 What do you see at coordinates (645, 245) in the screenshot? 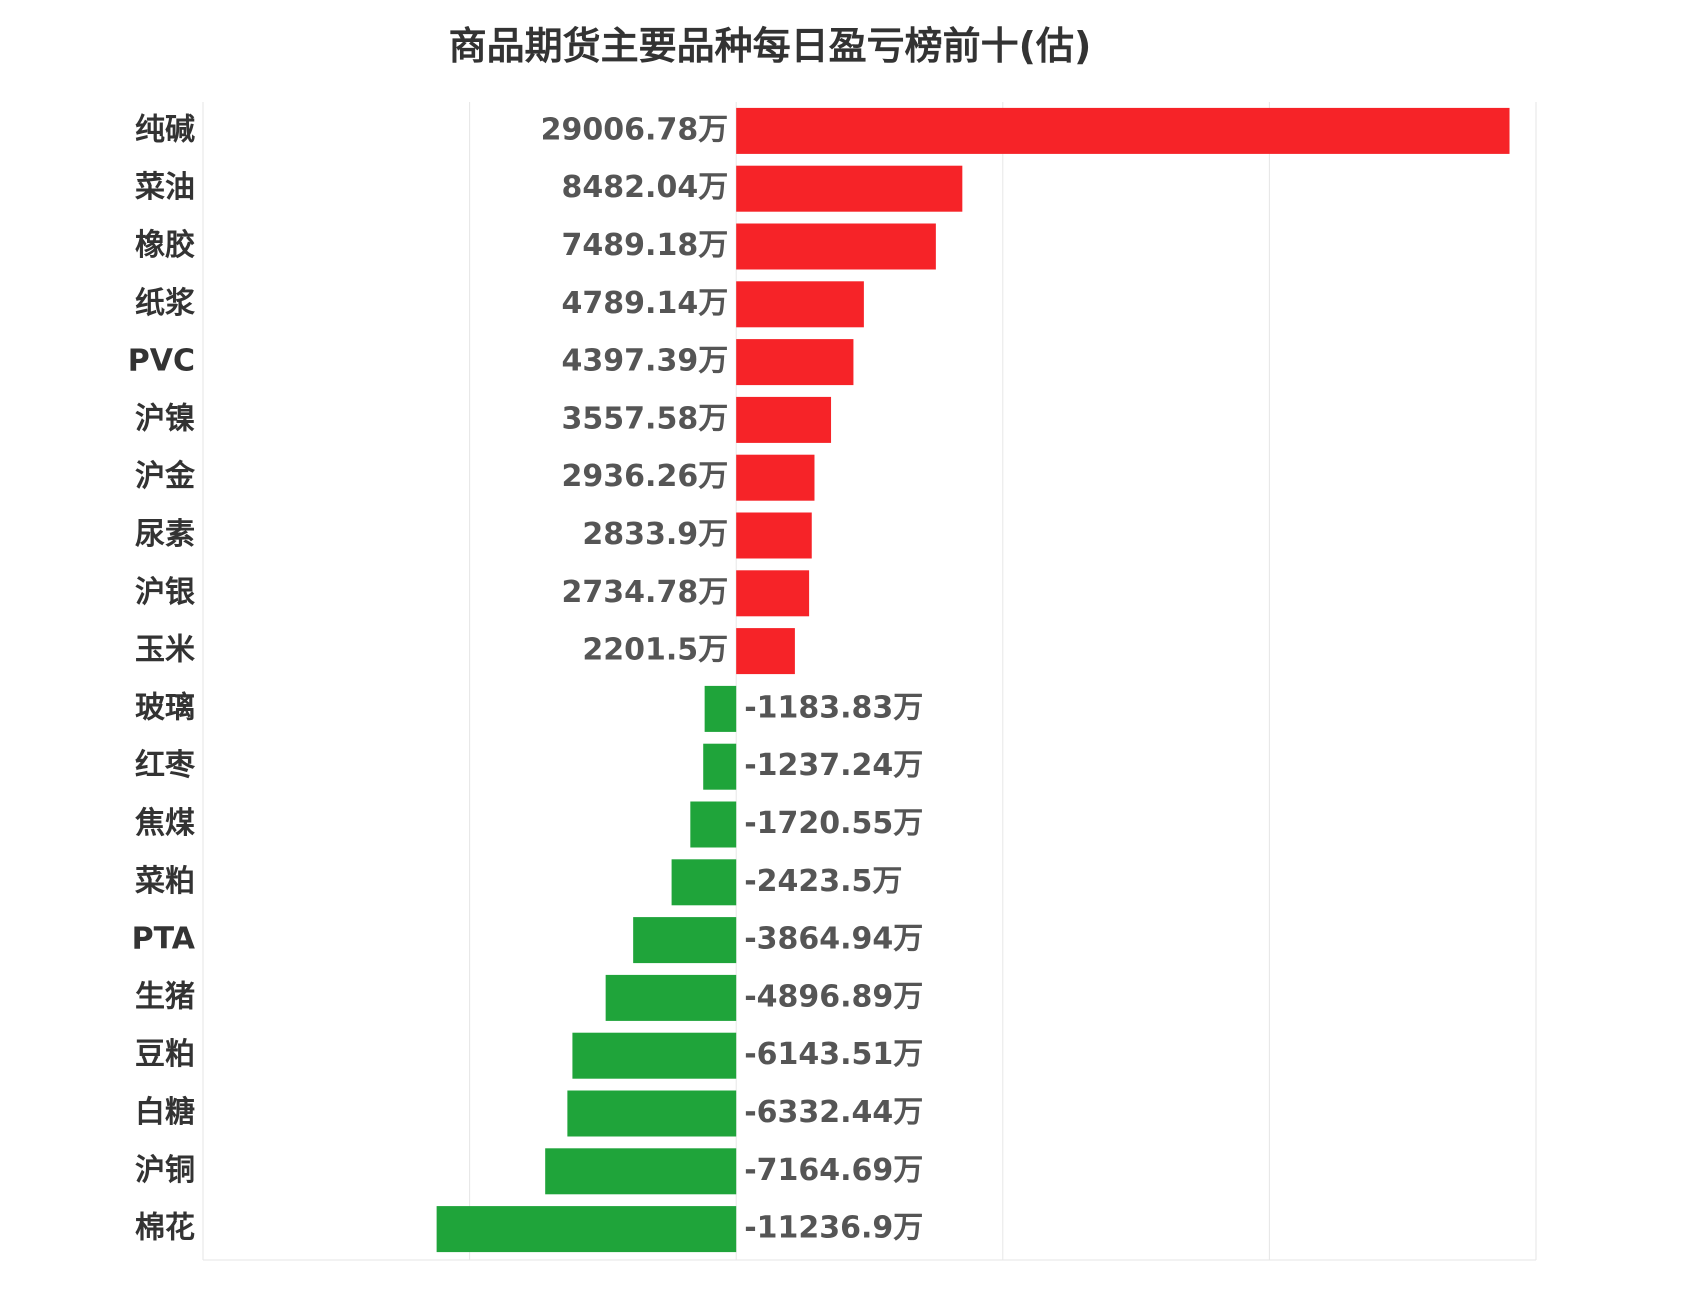
I see `data-label: 7489.18万` at bounding box center [645, 245].